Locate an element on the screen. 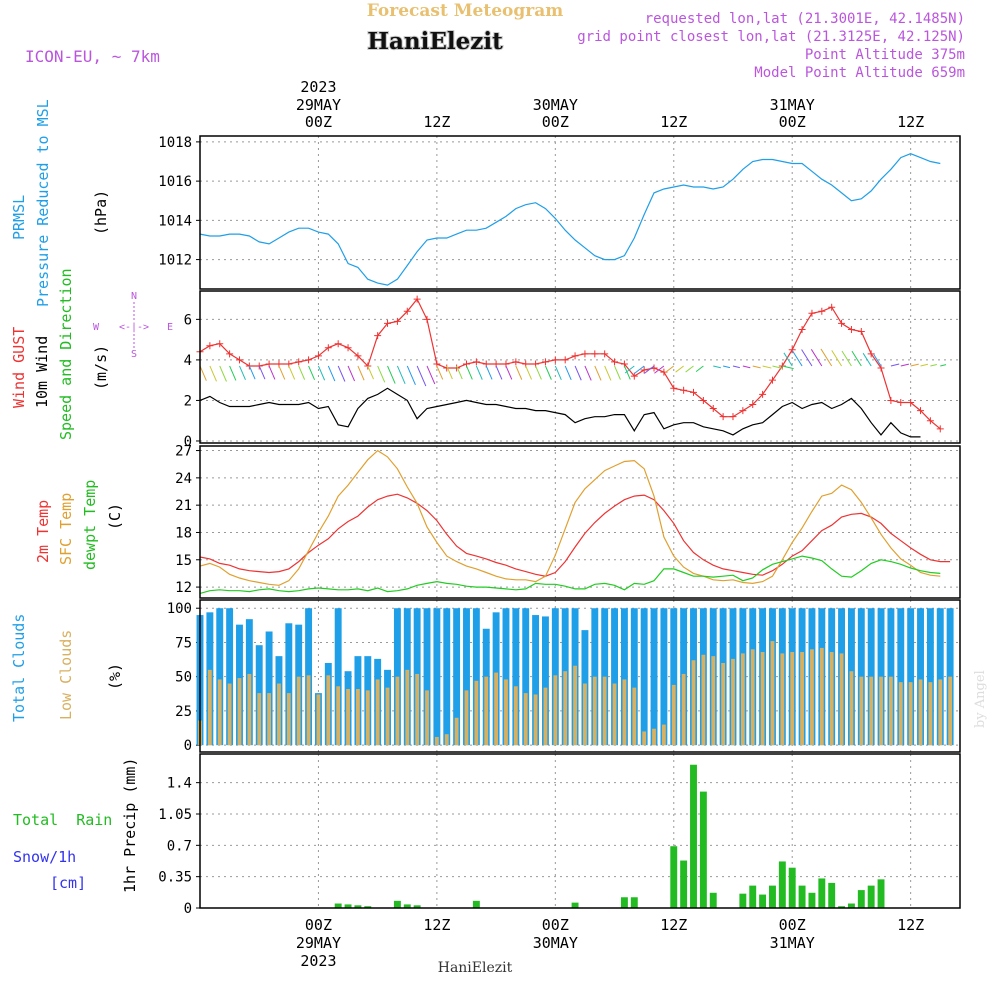  bottom-time-label: 00Z is located at coordinates (555, 925).